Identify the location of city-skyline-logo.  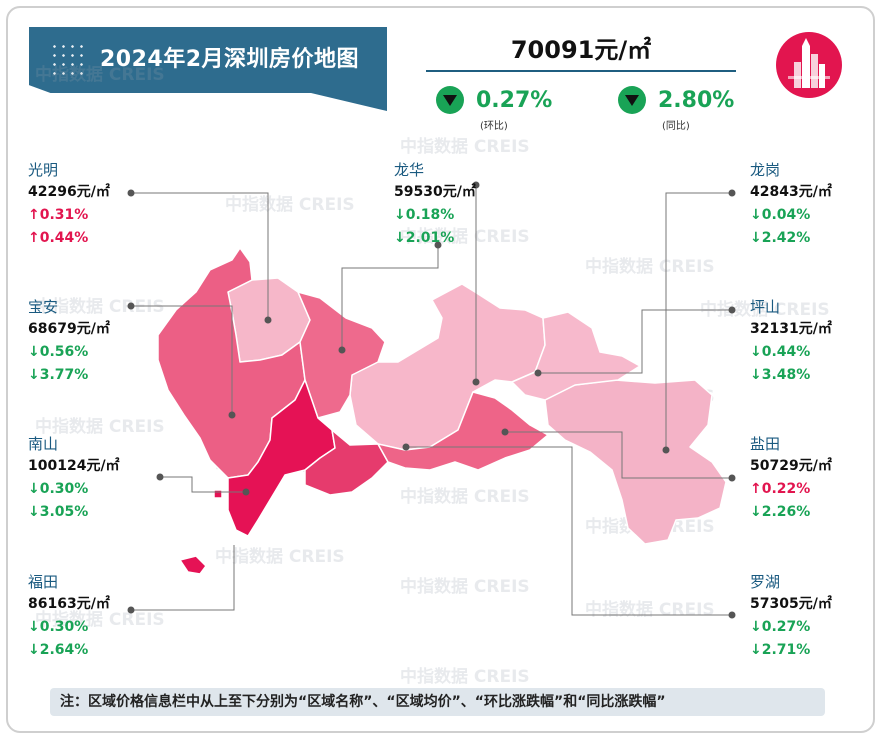
(809, 65).